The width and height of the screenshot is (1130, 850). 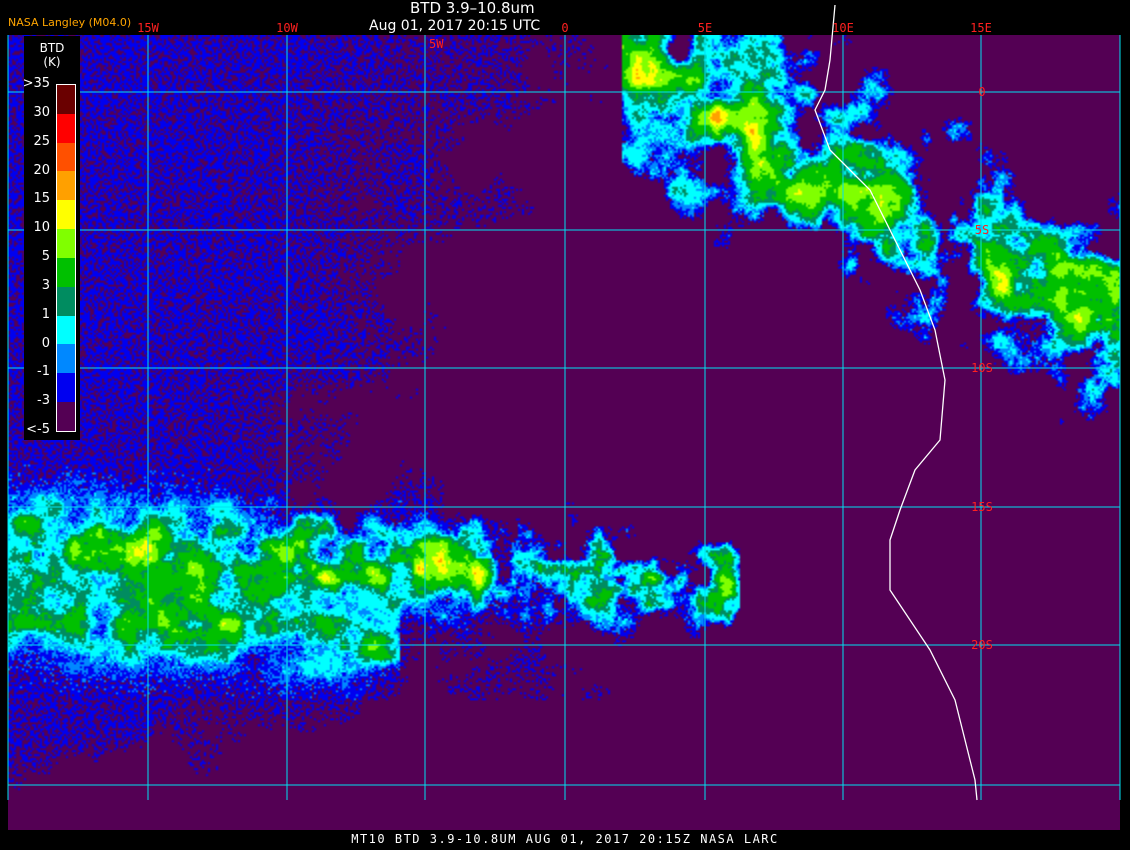 What do you see at coordinates (41, 199) in the screenshot?
I see `legend-label: 15` at bounding box center [41, 199].